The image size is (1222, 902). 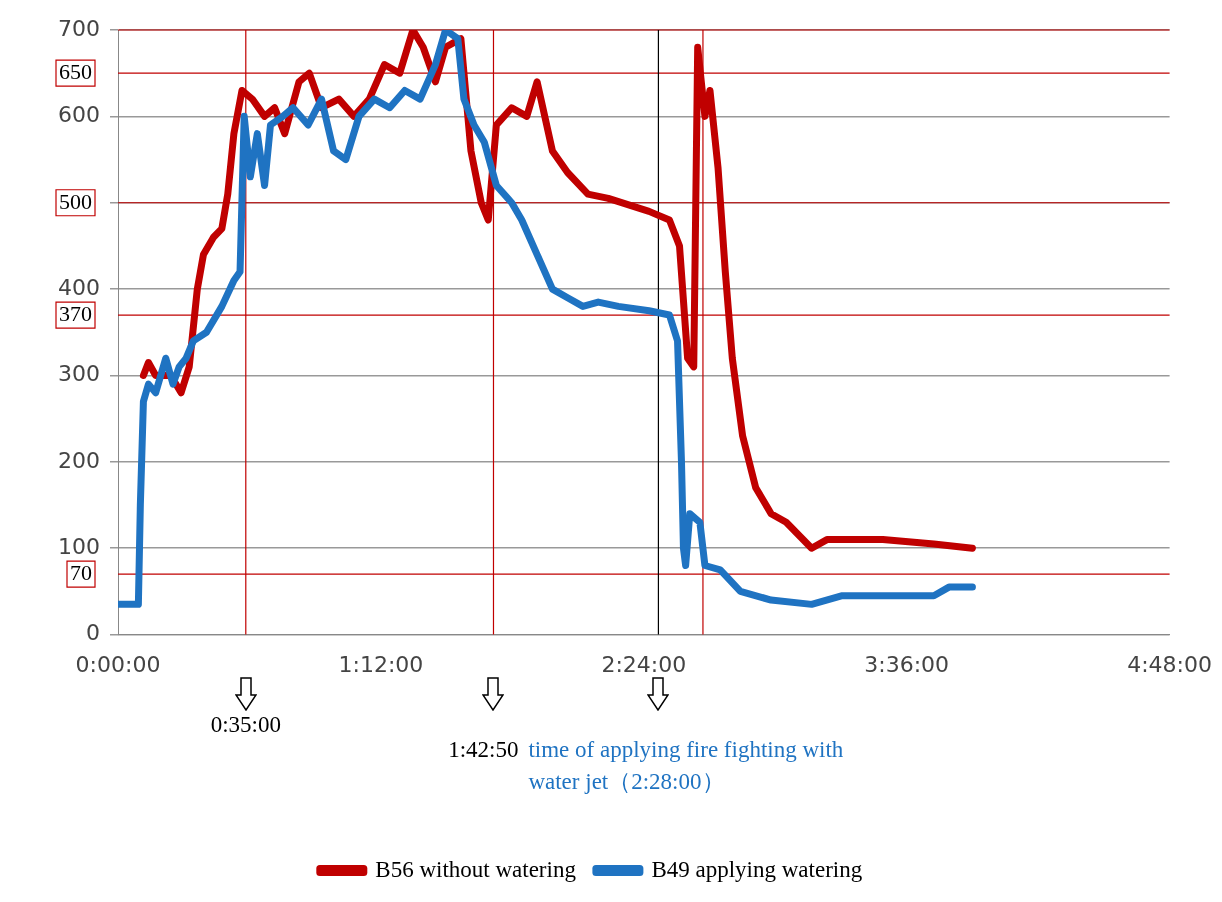 I want to click on y-tick-label: 200, so click(x=79, y=460).